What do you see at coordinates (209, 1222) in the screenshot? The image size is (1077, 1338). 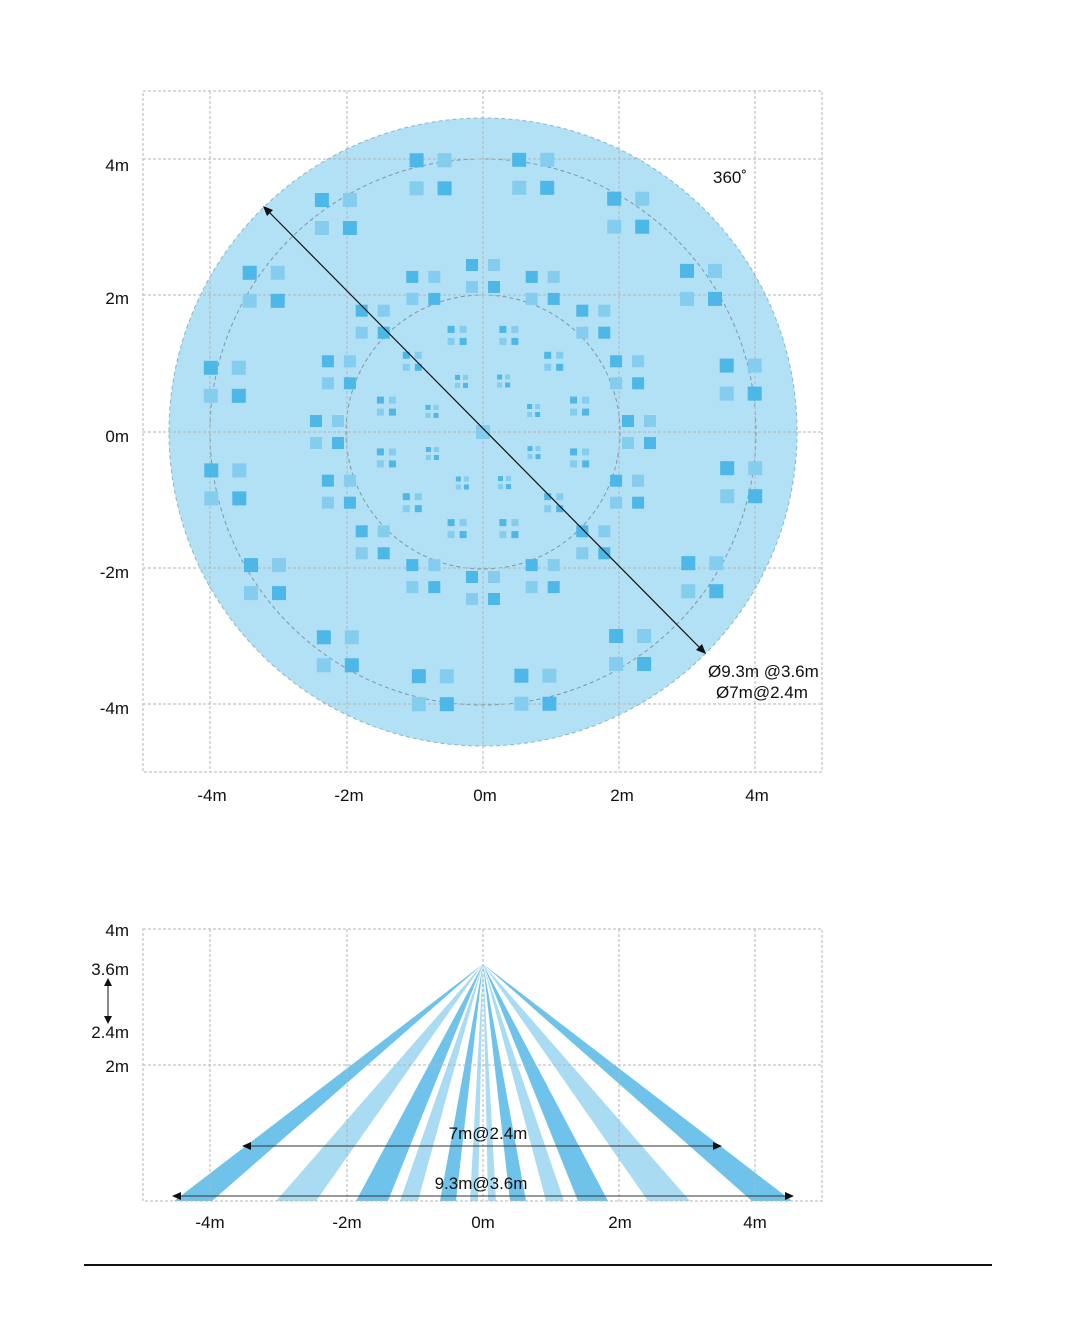 I see `x-tick-label: -4m` at bounding box center [209, 1222].